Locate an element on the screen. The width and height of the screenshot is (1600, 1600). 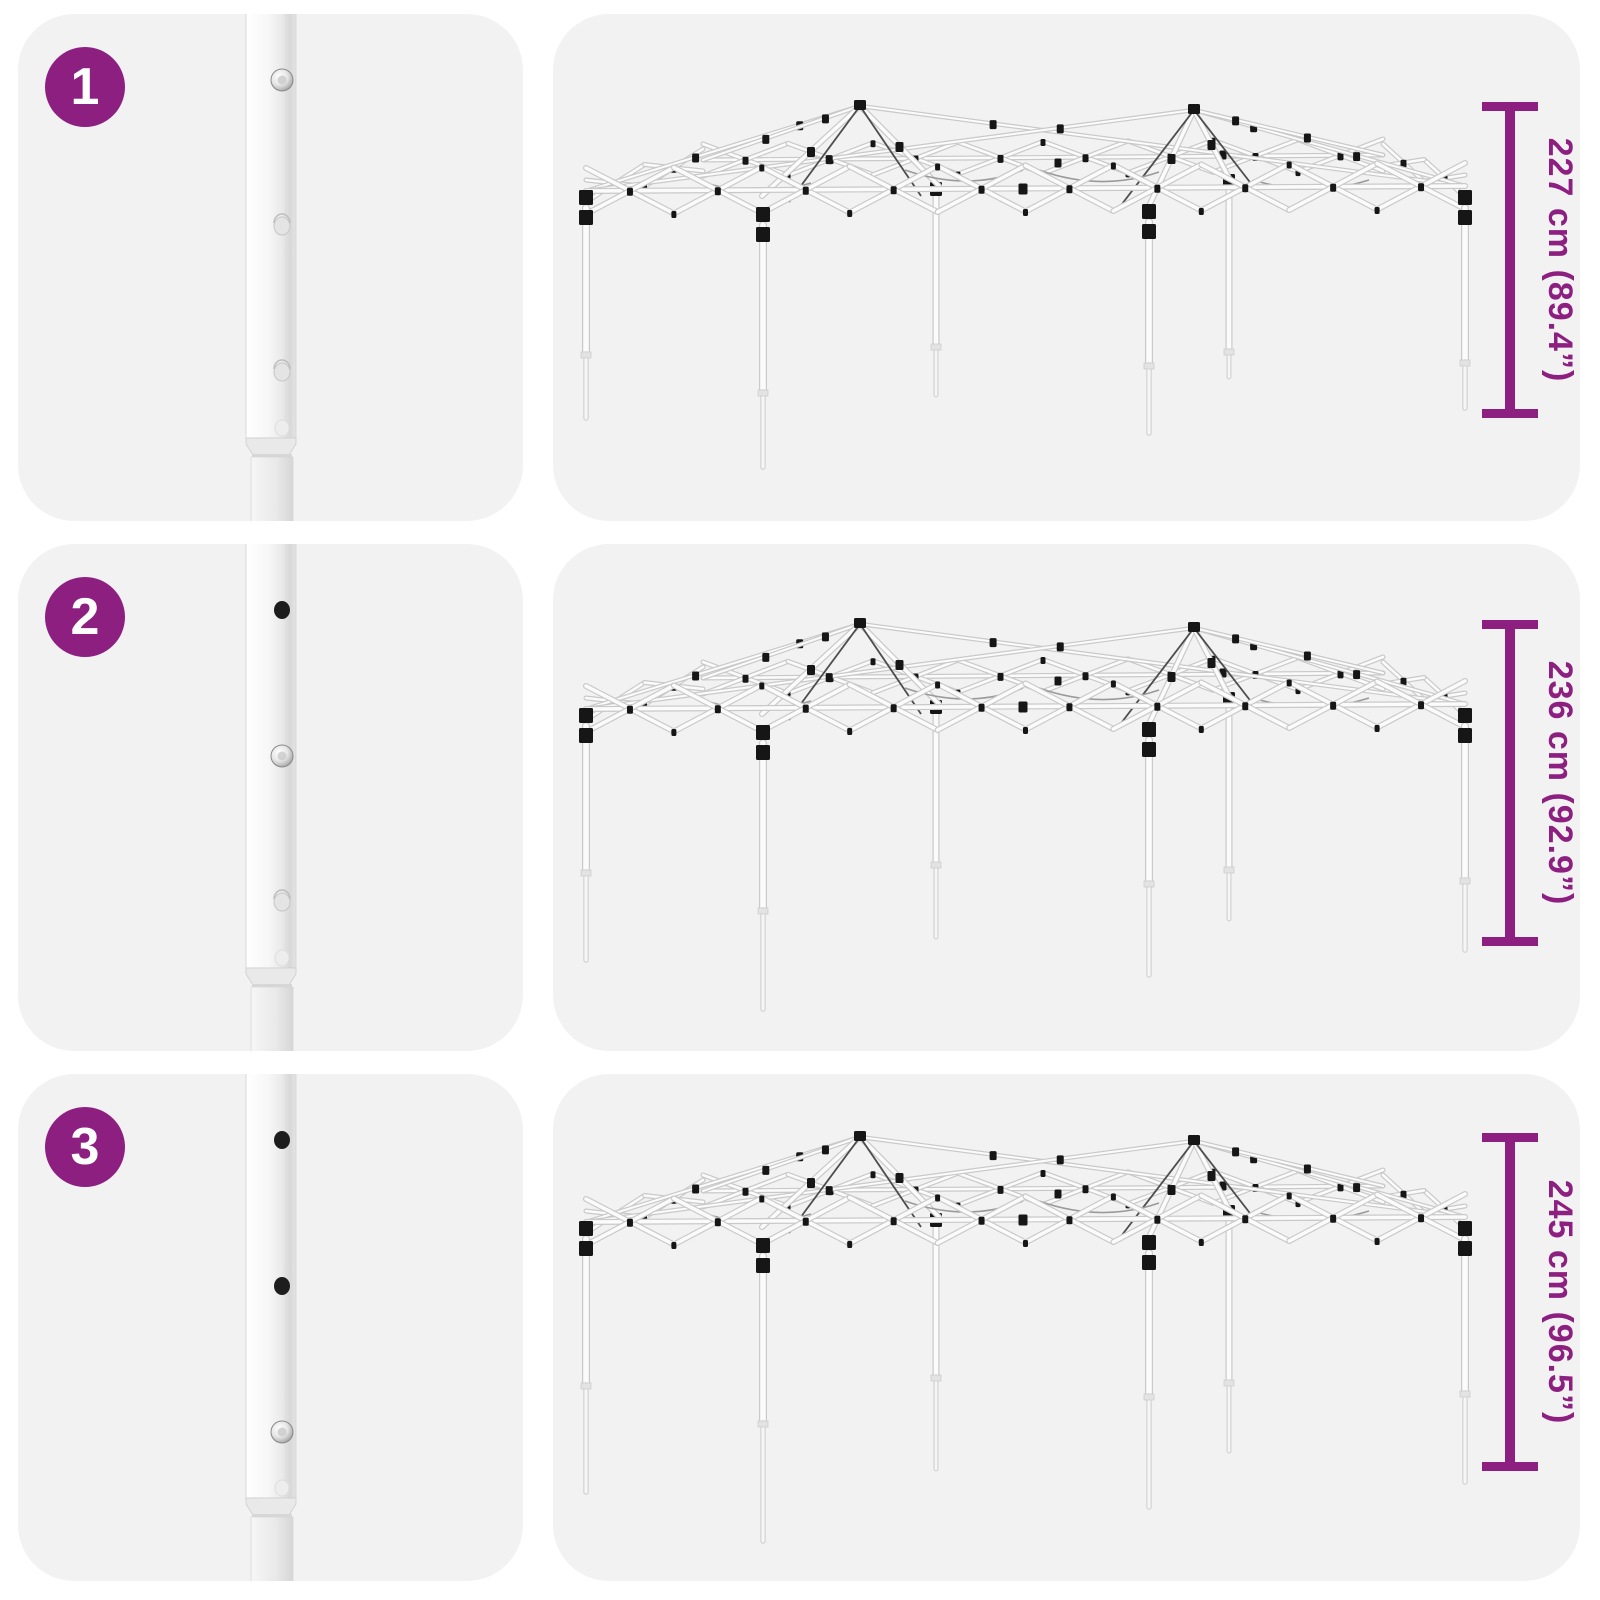
step-badge-2: 2 is located at coordinates (85, 617).